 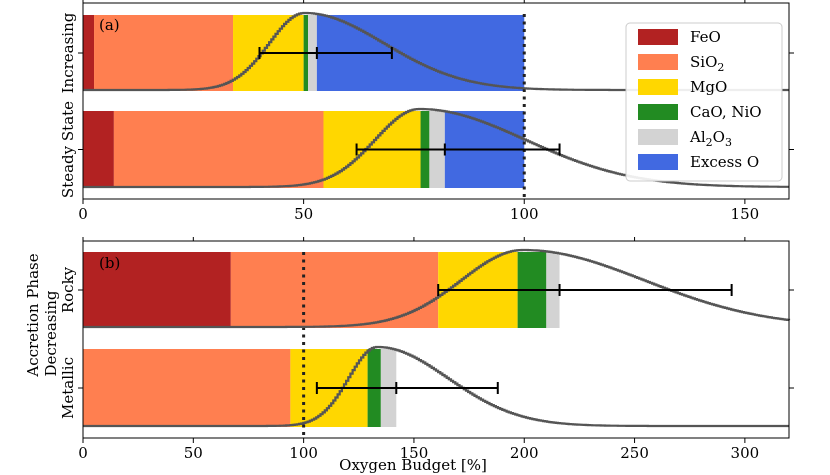 What do you see at coordinates (745, 453) in the screenshot?
I see `x-tick-label-300: 300` at bounding box center [745, 453].